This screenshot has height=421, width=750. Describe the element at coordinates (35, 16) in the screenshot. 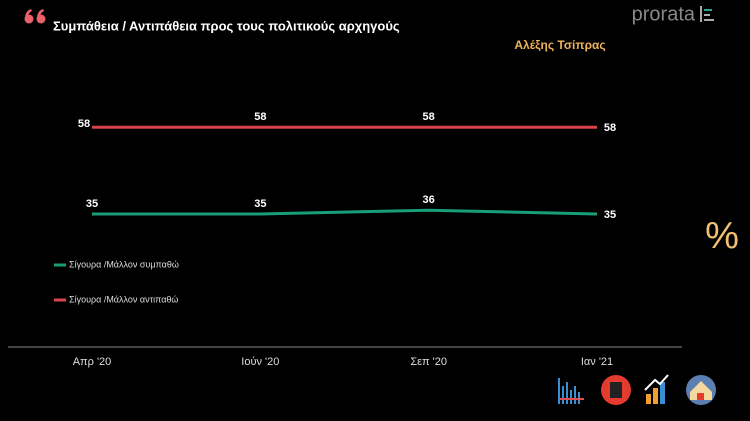

I see `quote-mark` at that location.